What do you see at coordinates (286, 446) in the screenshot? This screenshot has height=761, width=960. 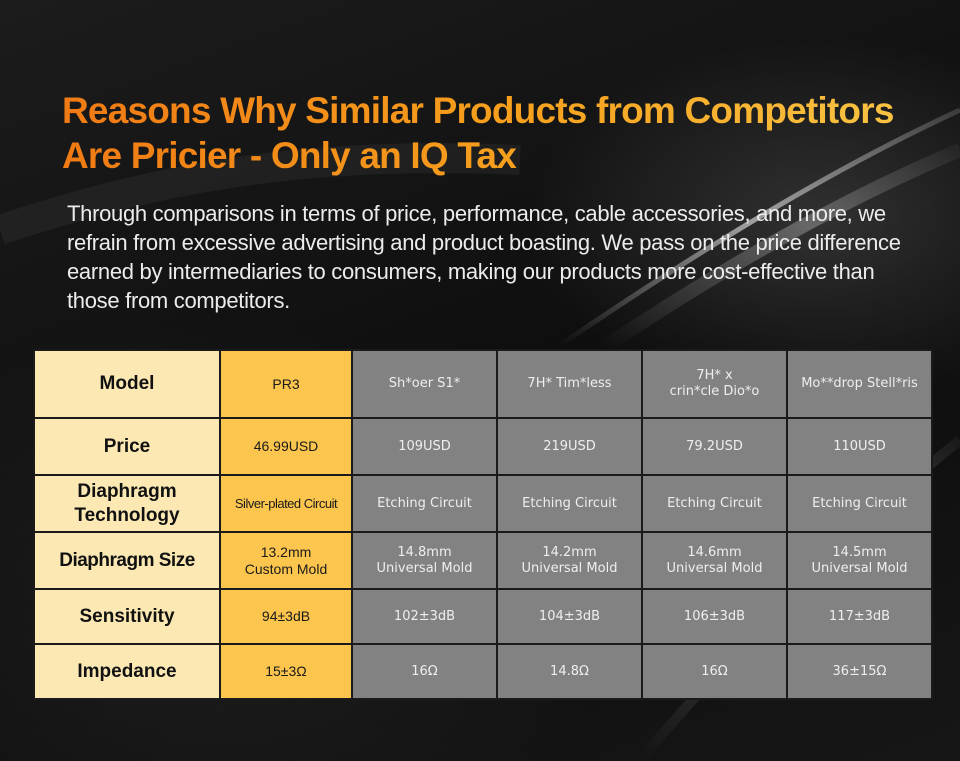 I see `our-price: 46.99USD` at bounding box center [286, 446].